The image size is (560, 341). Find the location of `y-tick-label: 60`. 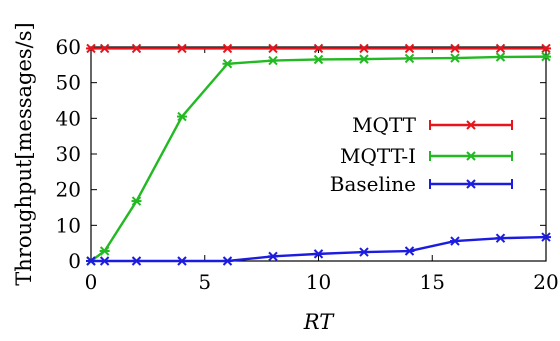

y-tick-label: 60 is located at coordinates (68, 47).